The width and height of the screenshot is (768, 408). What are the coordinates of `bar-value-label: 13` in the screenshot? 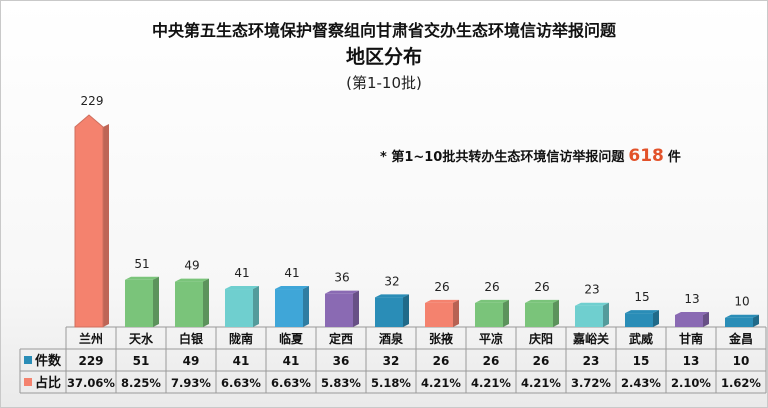 It's located at (691, 299).